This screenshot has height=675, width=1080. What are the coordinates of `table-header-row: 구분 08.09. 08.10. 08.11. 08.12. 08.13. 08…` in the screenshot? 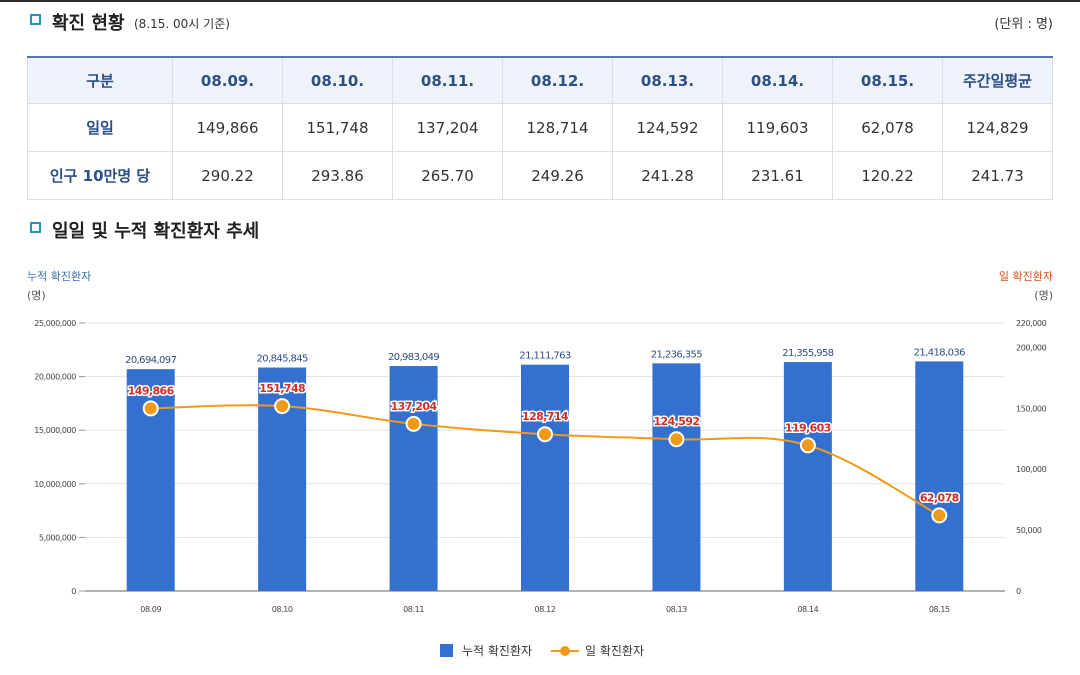 It's located at (540, 80).